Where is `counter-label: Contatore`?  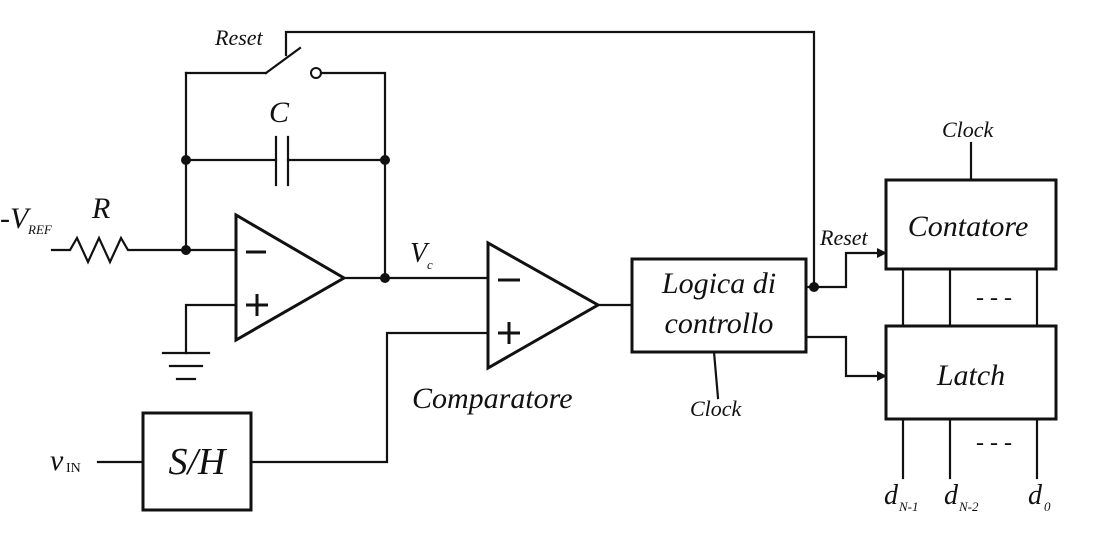
counter-label: Contatore is located at coordinates (968, 226).